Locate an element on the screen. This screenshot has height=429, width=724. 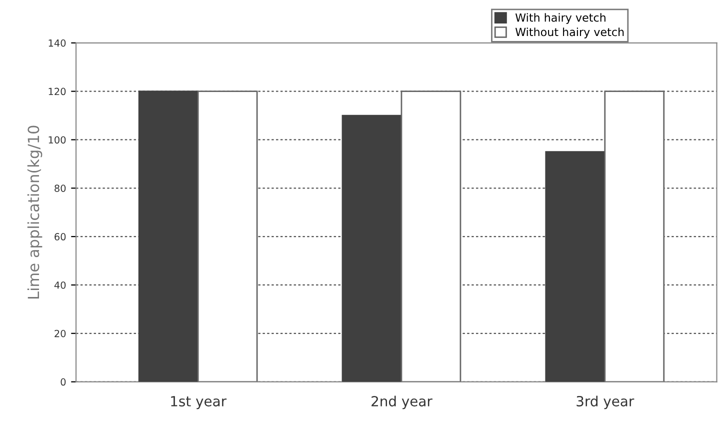
x-tick-label: 2nd year is located at coordinates (402, 403).